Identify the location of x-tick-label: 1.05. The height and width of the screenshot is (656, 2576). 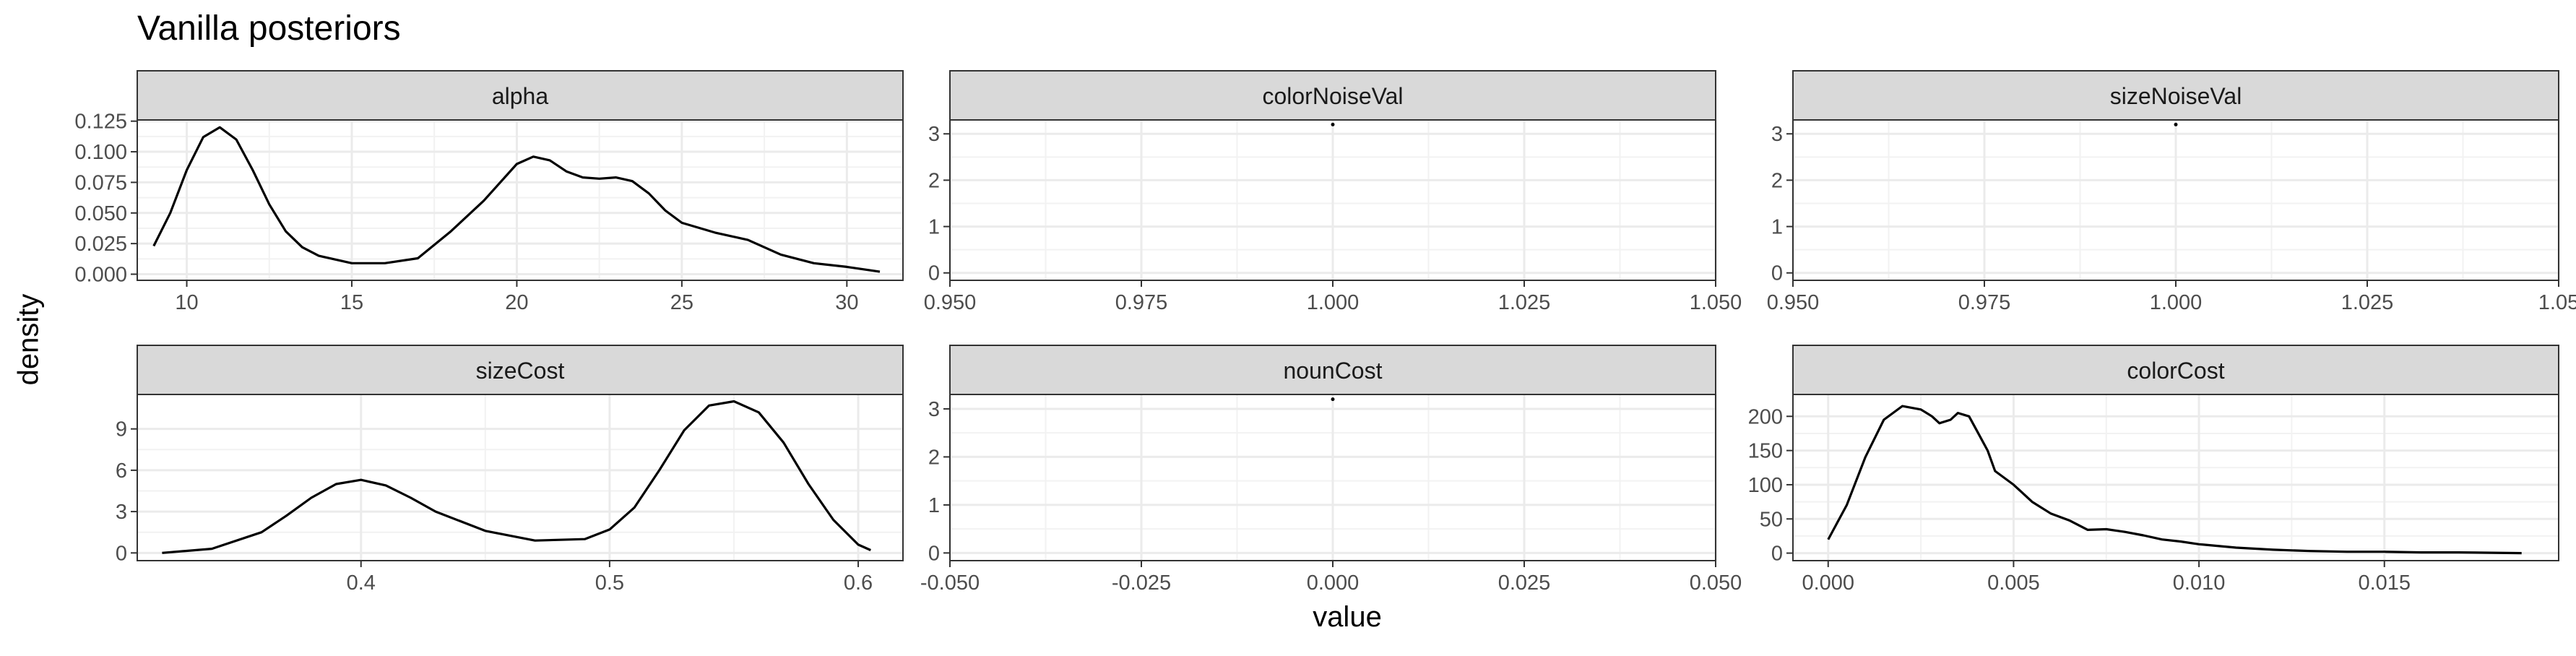
(2557, 302).